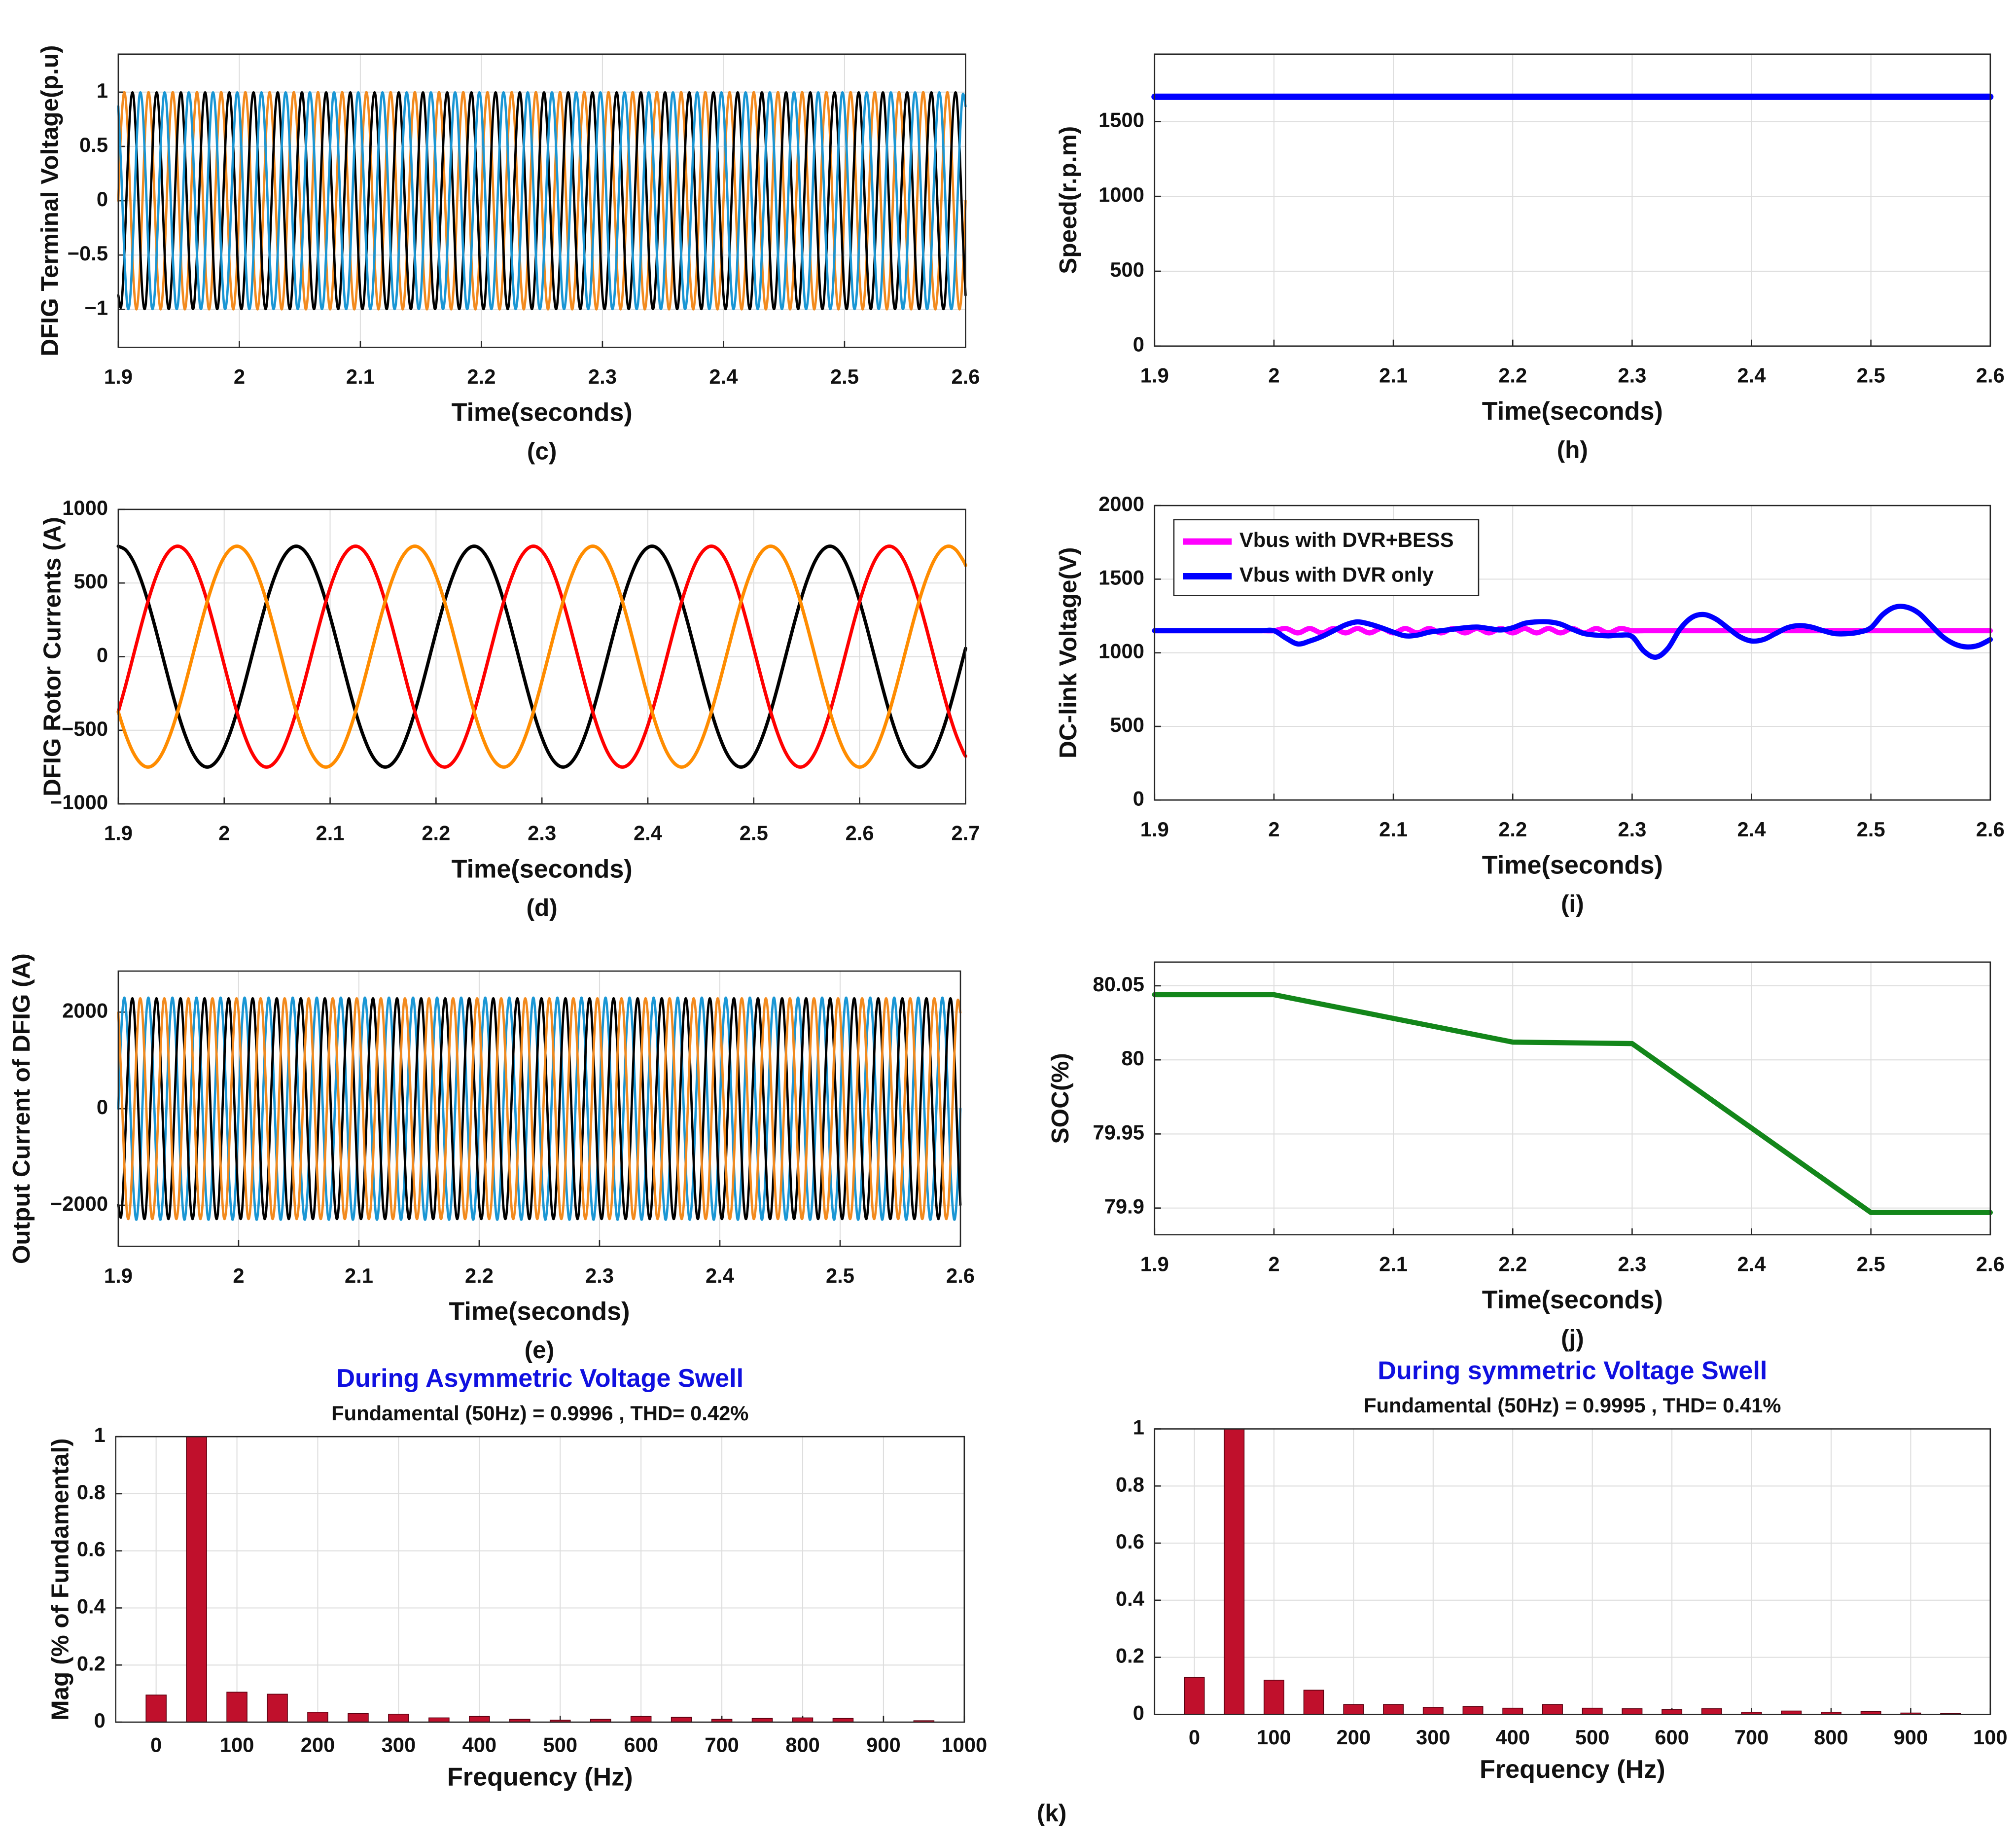 This screenshot has width=2016, height=1838. What do you see at coordinates (1121, 651) in the screenshot?
I see `y-tick-label: 1000` at bounding box center [1121, 651].